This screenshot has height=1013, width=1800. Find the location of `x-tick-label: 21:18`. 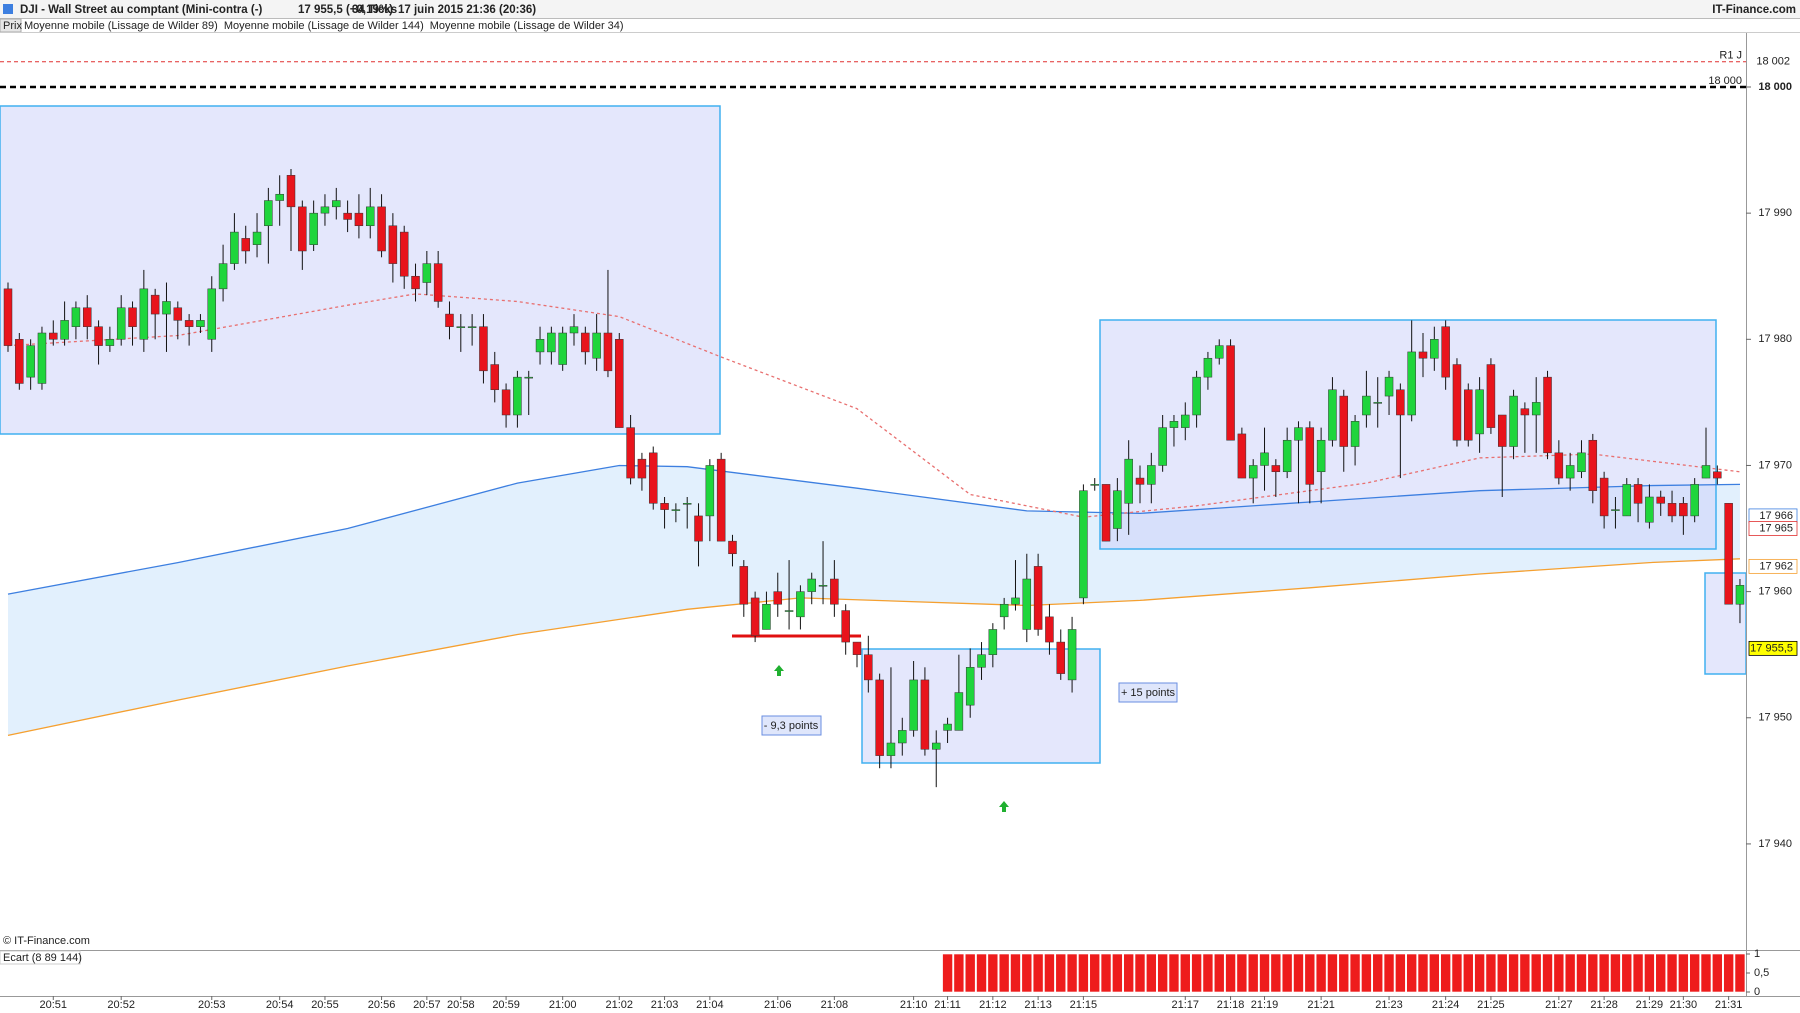

x-tick-label: 21:18 is located at coordinates (1231, 1005).